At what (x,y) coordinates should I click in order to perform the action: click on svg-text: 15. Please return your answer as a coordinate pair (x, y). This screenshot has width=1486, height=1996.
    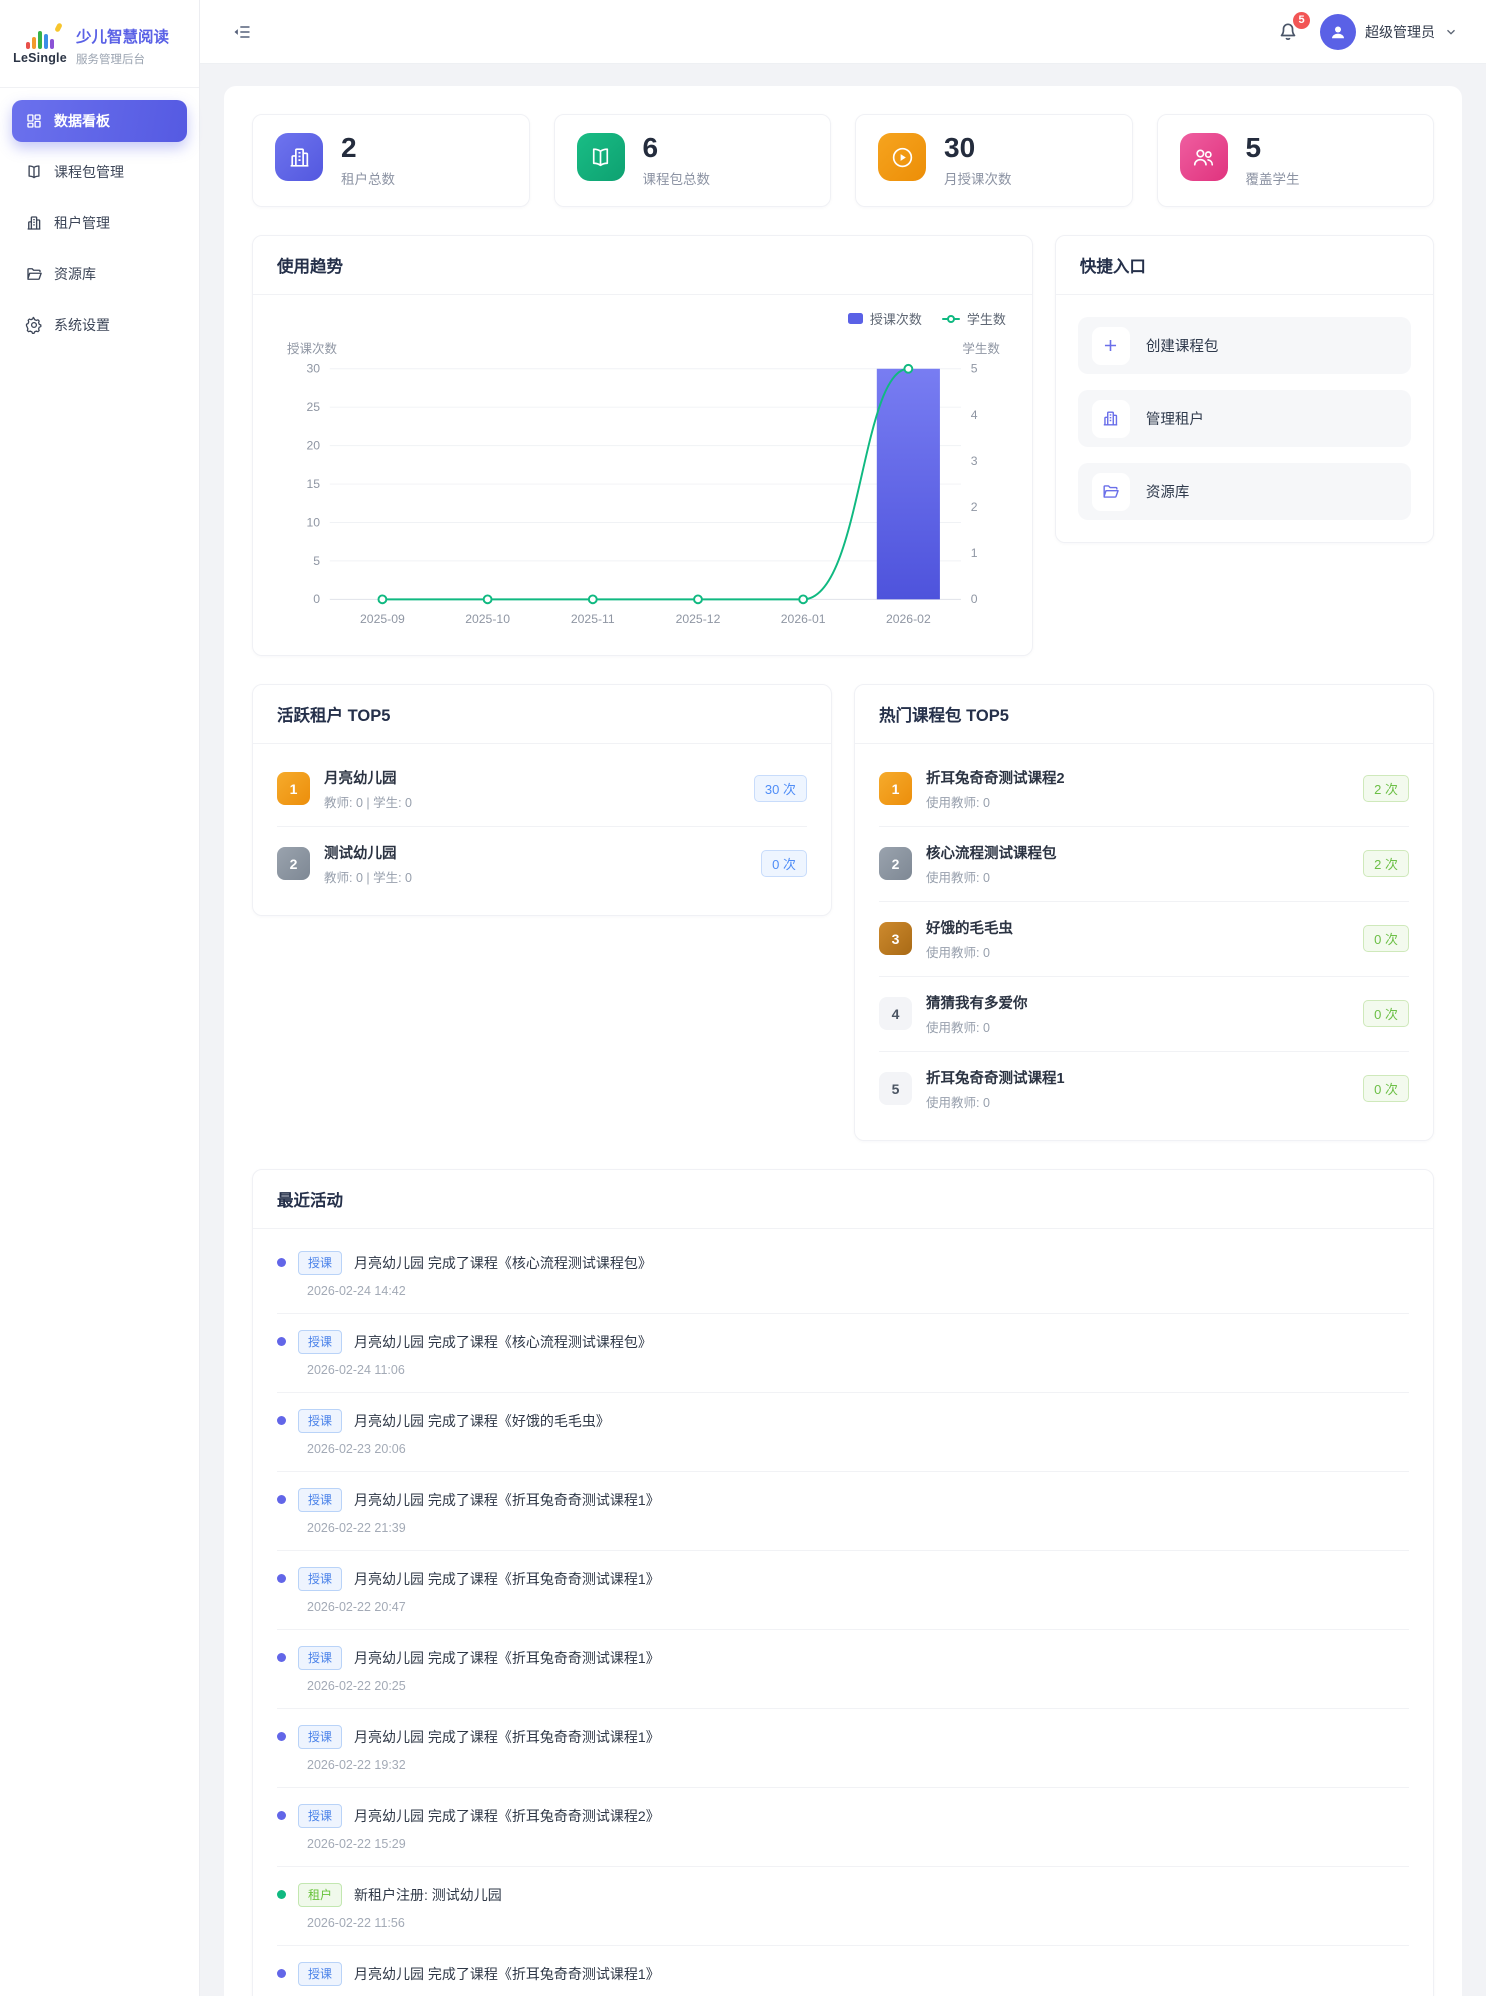
    Looking at the image, I should click on (313, 484).